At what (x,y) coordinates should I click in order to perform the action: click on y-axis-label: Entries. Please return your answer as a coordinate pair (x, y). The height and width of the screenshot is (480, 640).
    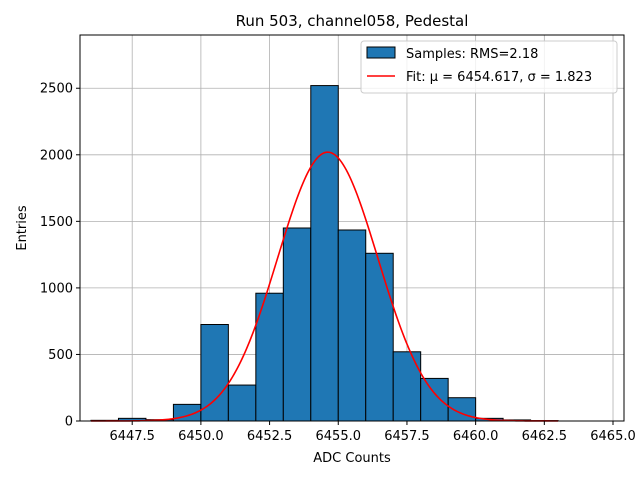
    Looking at the image, I should click on (22, 228).